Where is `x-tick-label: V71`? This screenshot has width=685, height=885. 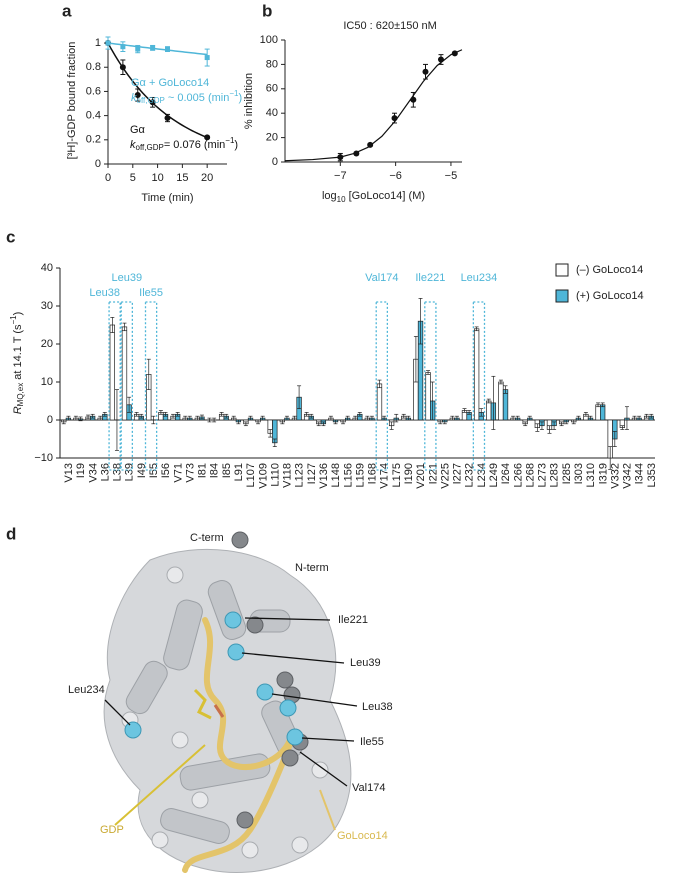
x-tick-label: V71 is located at coordinates (178, 473).